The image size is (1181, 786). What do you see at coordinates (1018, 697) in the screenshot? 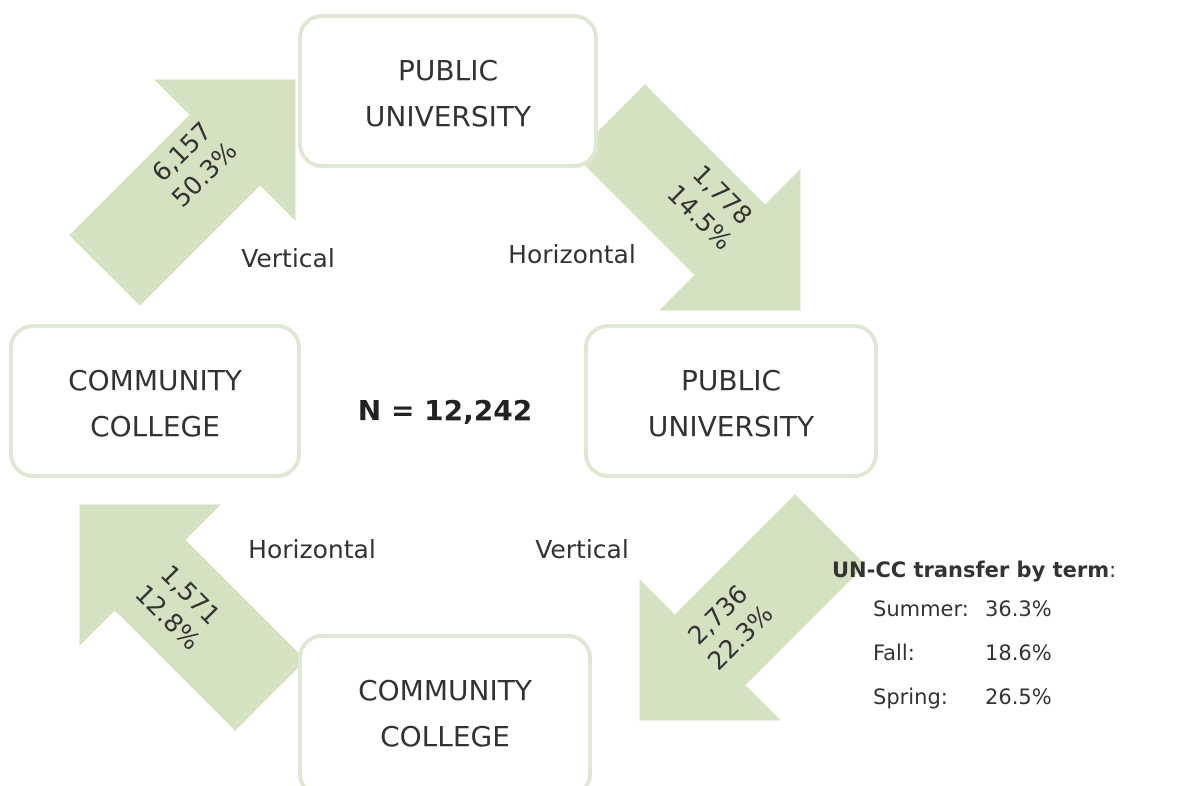
I see `term-value: 26.5%` at bounding box center [1018, 697].